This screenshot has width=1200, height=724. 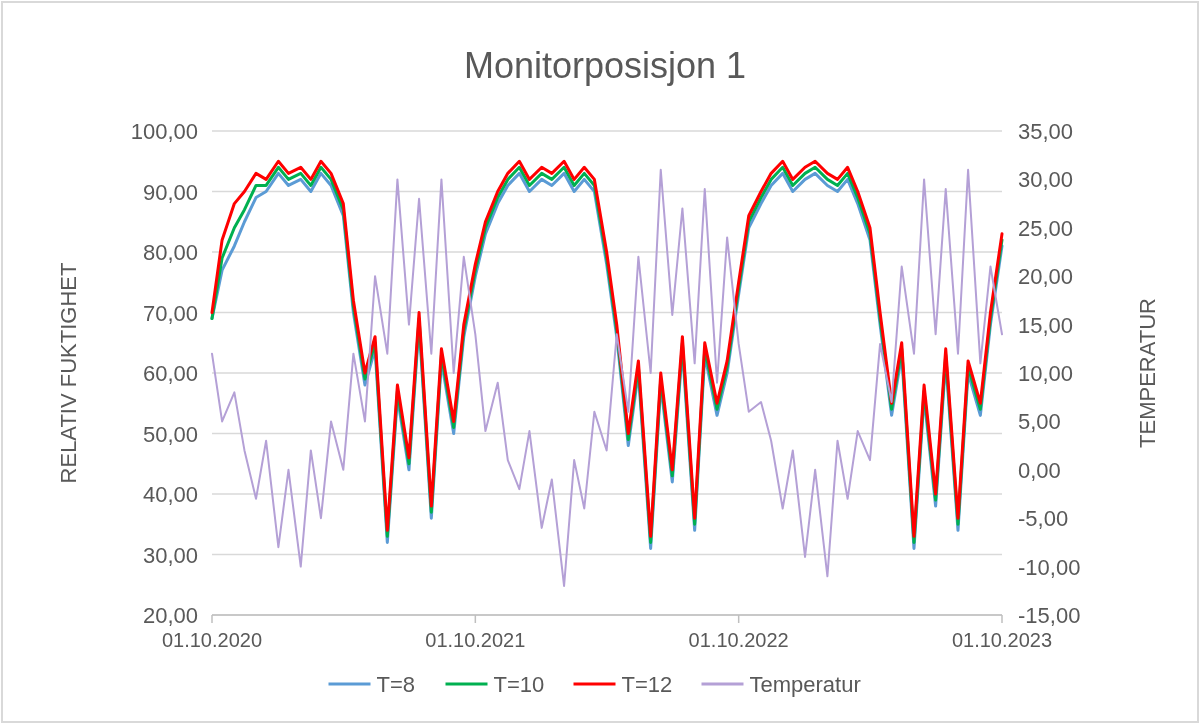 I want to click on y-tick-label: 40,00, so click(x=170, y=494).